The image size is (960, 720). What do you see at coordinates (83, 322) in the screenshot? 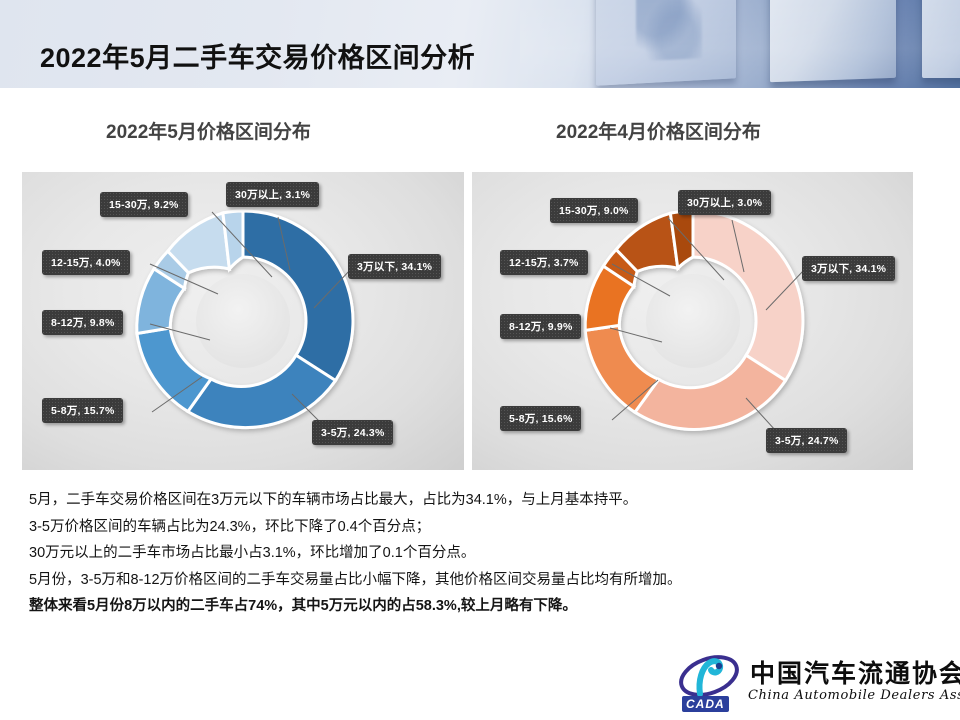
I see `callout-may-8-12: 8-12万, 9.8%` at bounding box center [83, 322].